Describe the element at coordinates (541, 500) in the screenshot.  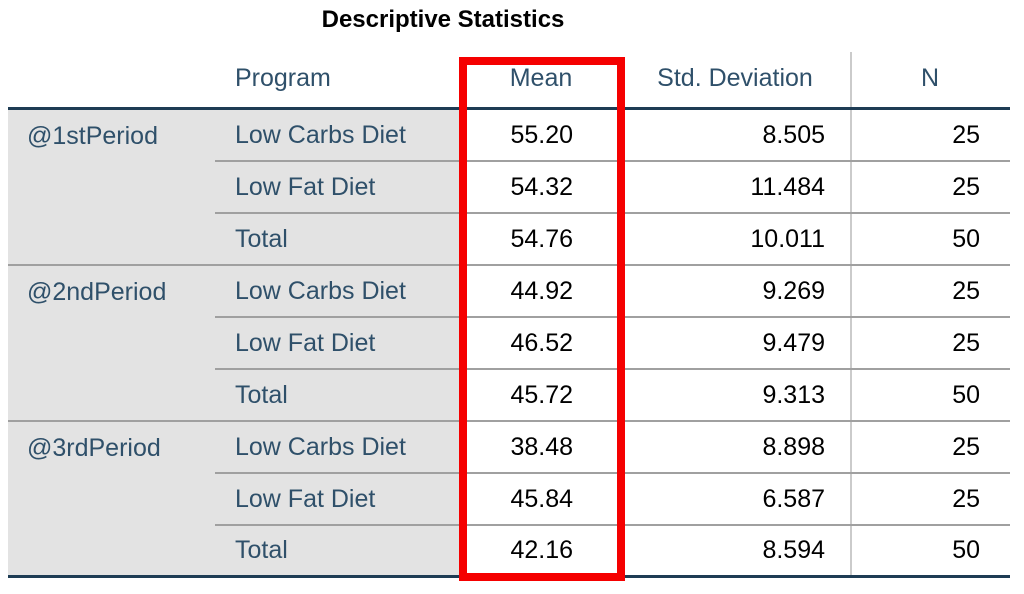
I see `cell-mean: 45.84` at that location.